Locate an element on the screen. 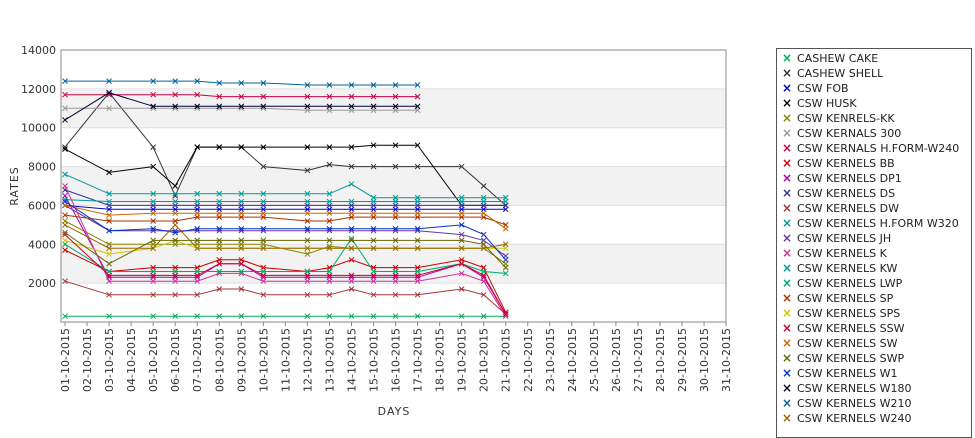  legend-label: CSW KERNALS H.FORM-W240 is located at coordinates (878, 148).